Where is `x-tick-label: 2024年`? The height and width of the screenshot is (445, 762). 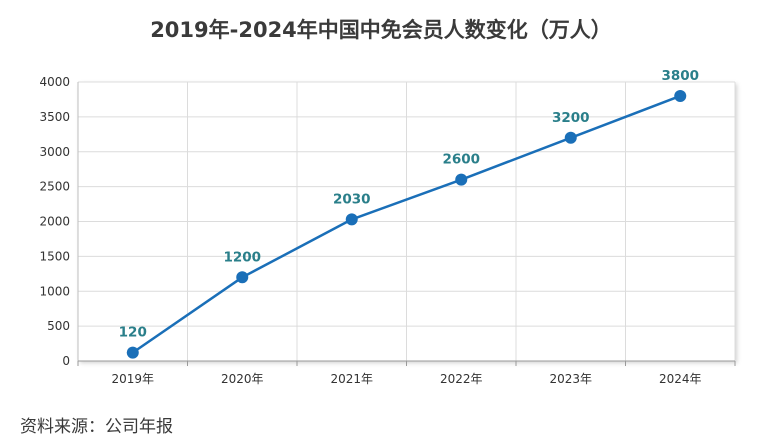 x-tick-label: 2024年 is located at coordinates (680, 379).